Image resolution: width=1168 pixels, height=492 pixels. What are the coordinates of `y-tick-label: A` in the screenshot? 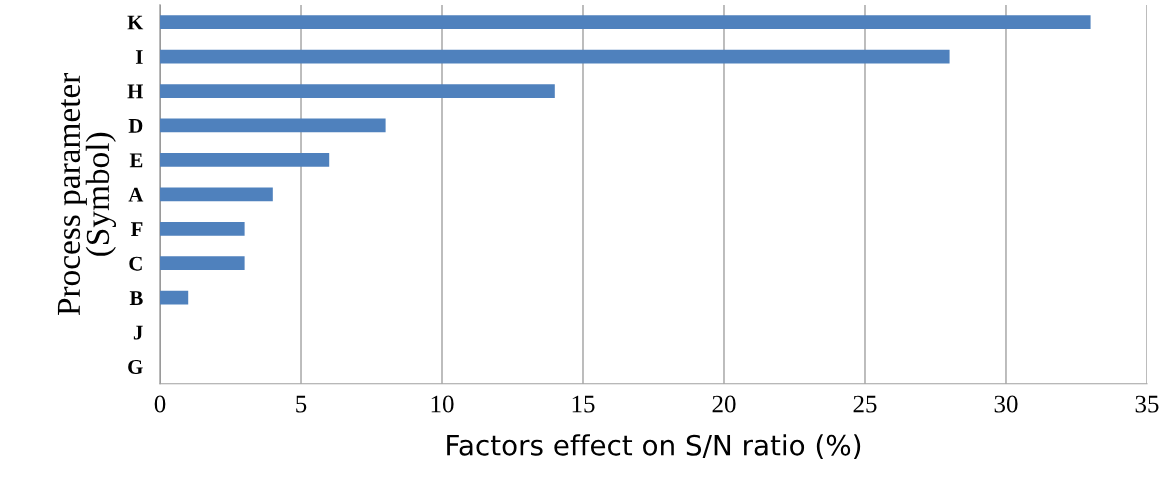 It's located at (136, 194).